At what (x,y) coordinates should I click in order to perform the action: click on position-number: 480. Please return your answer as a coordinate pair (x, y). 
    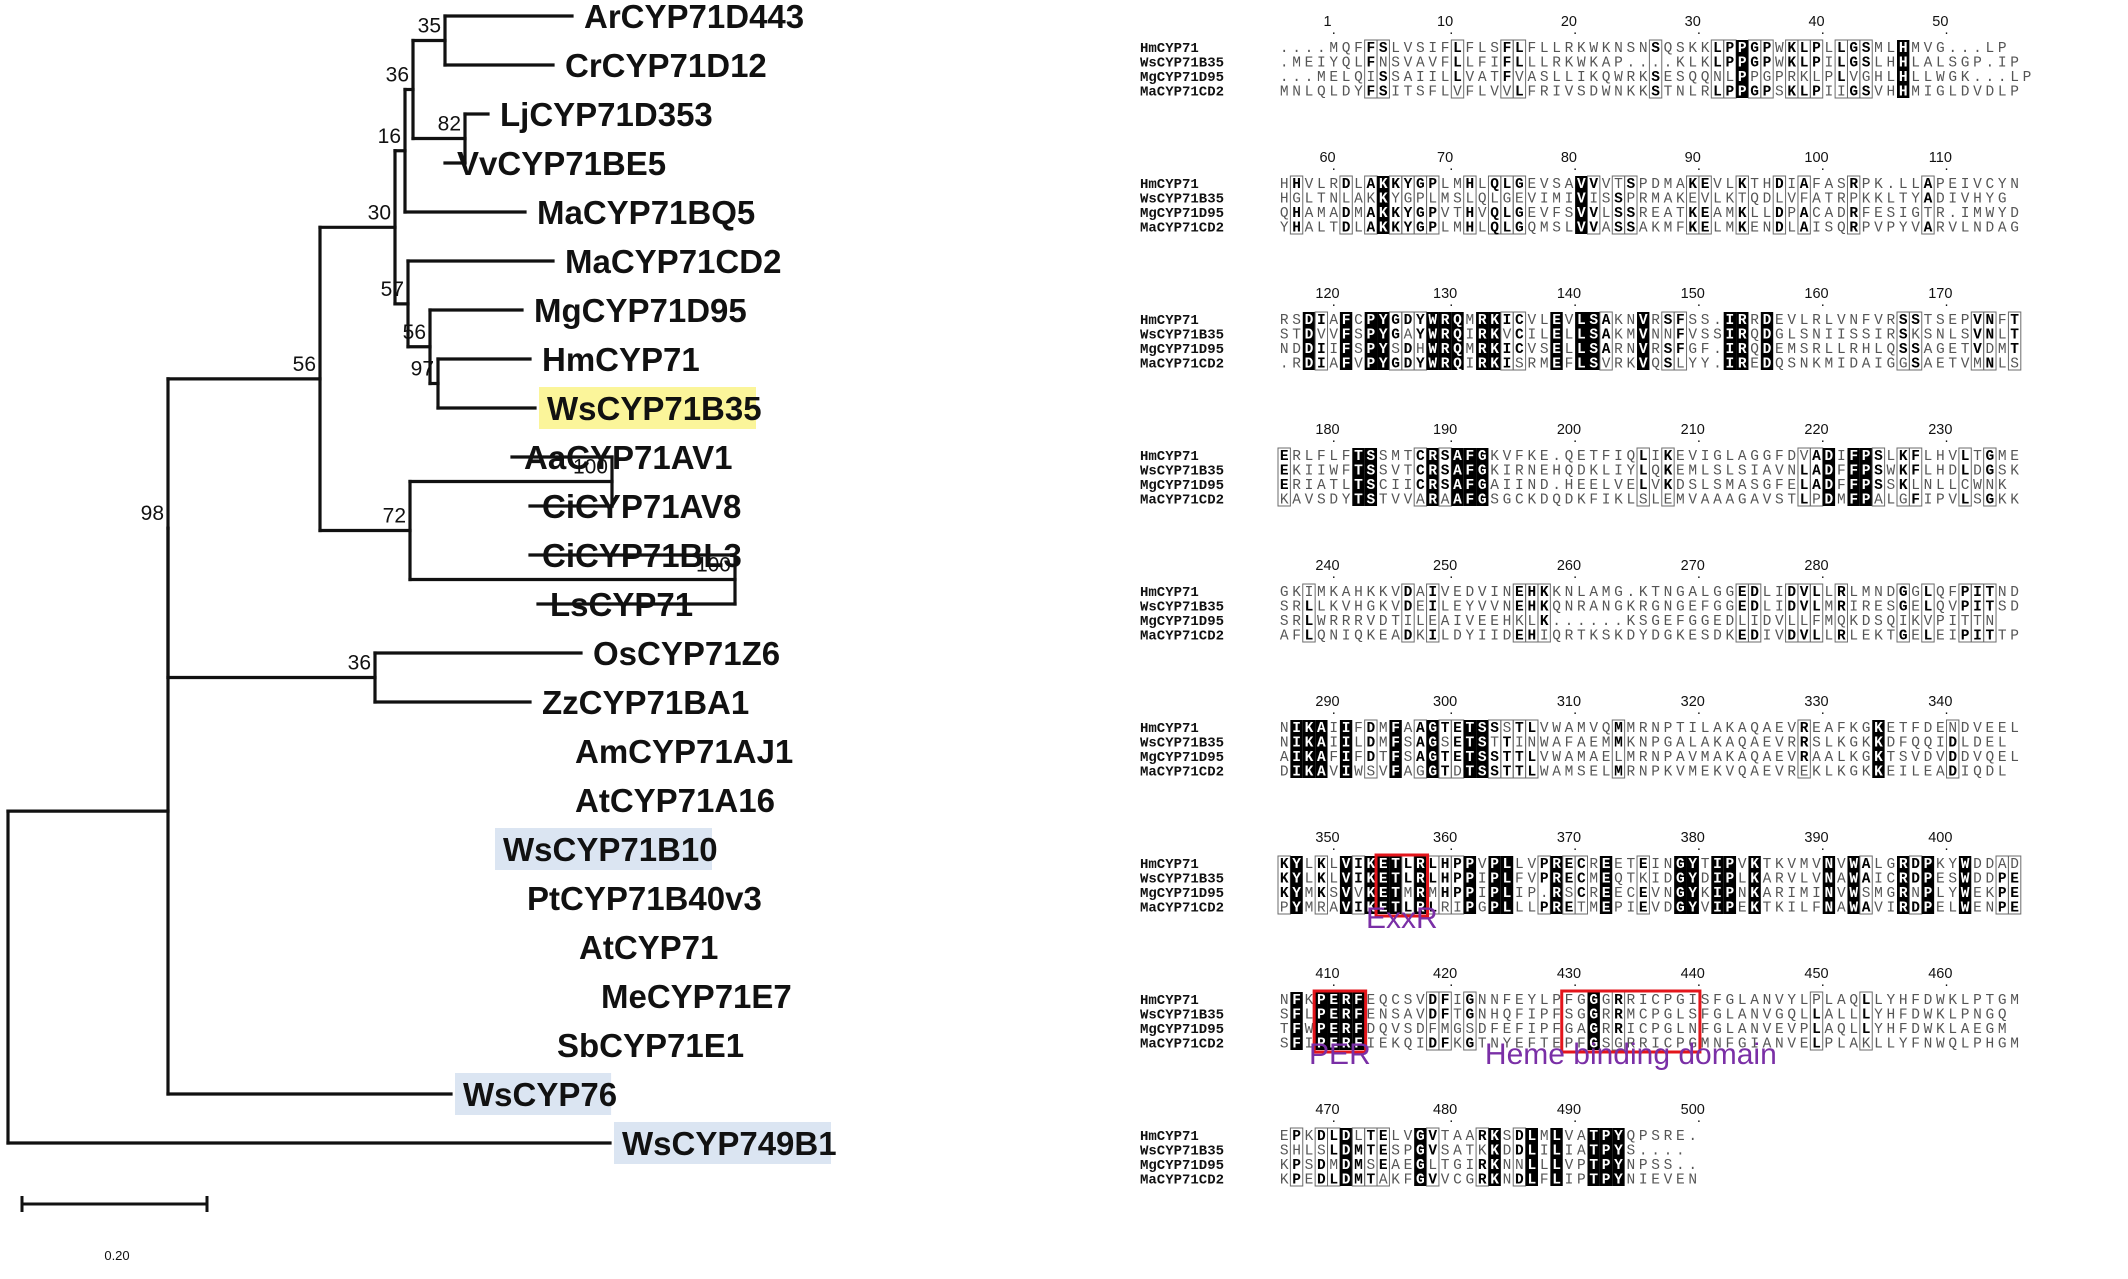
    Looking at the image, I should click on (1445, 1110).